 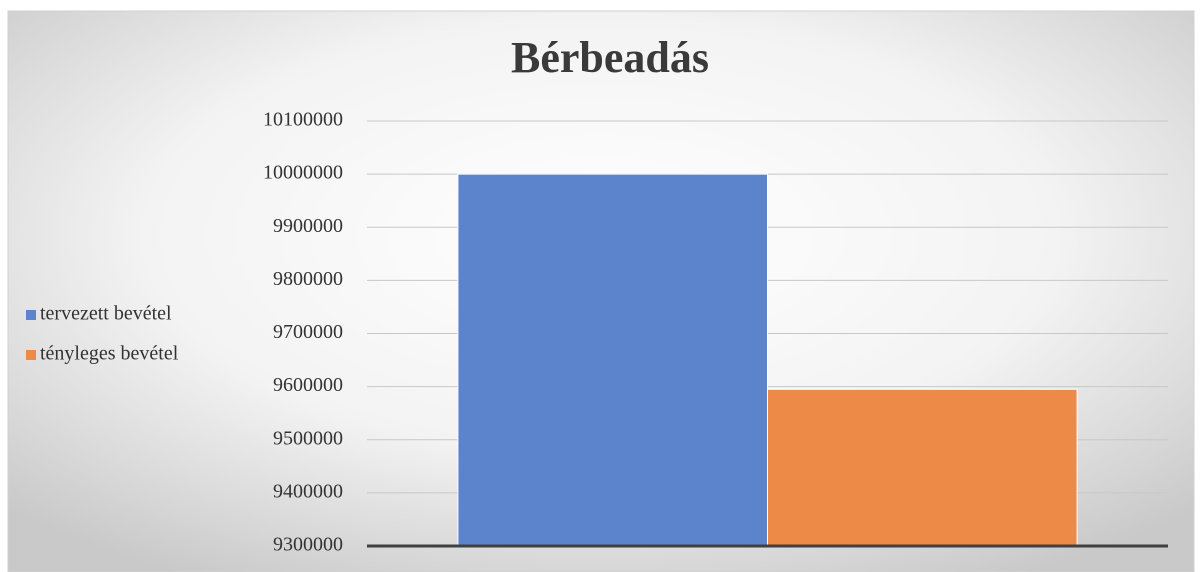 I want to click on y-tick-label: 10000000, so click(x=303, y=173).